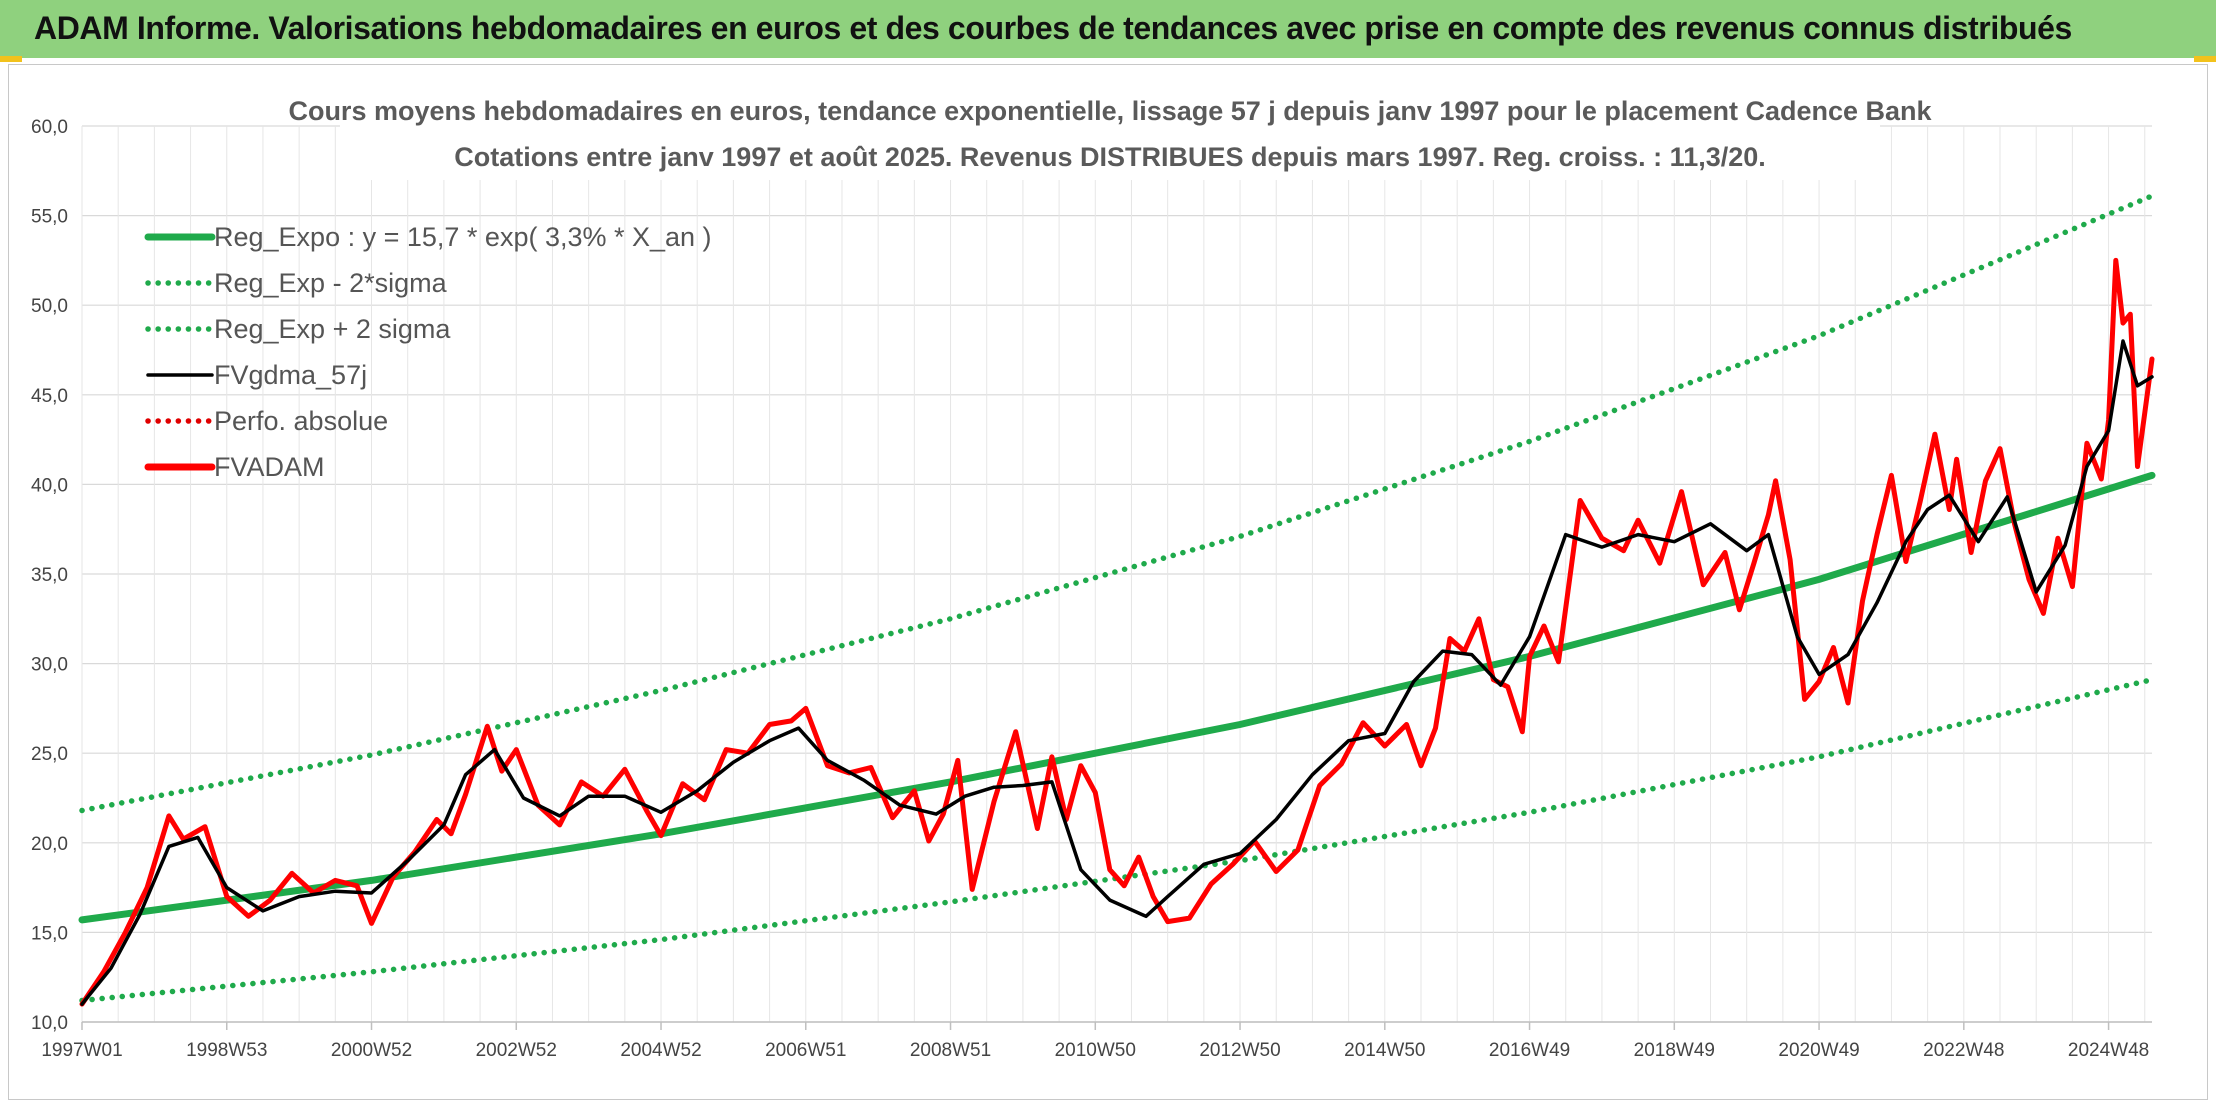 Image resolution: width=2216 pixels, height=1106 pixels. I want to click on corner-mark-right, so click(2205, 59).